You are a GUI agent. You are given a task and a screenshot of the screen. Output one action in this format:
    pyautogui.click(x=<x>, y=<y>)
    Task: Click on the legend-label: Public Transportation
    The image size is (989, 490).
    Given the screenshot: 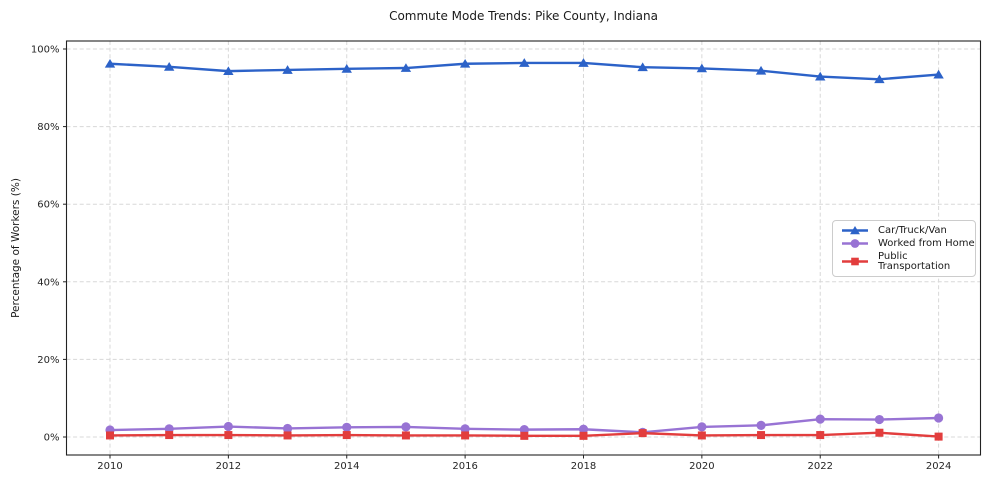 What is the action you would take?
    pyautogui.click(x=914, y=261)
    